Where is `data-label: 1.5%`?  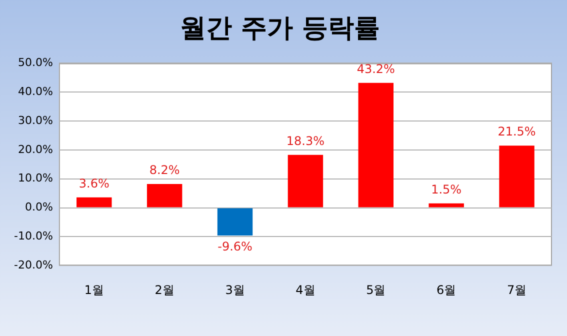
data-label: 1.5% is located at coordinates (446, 189).